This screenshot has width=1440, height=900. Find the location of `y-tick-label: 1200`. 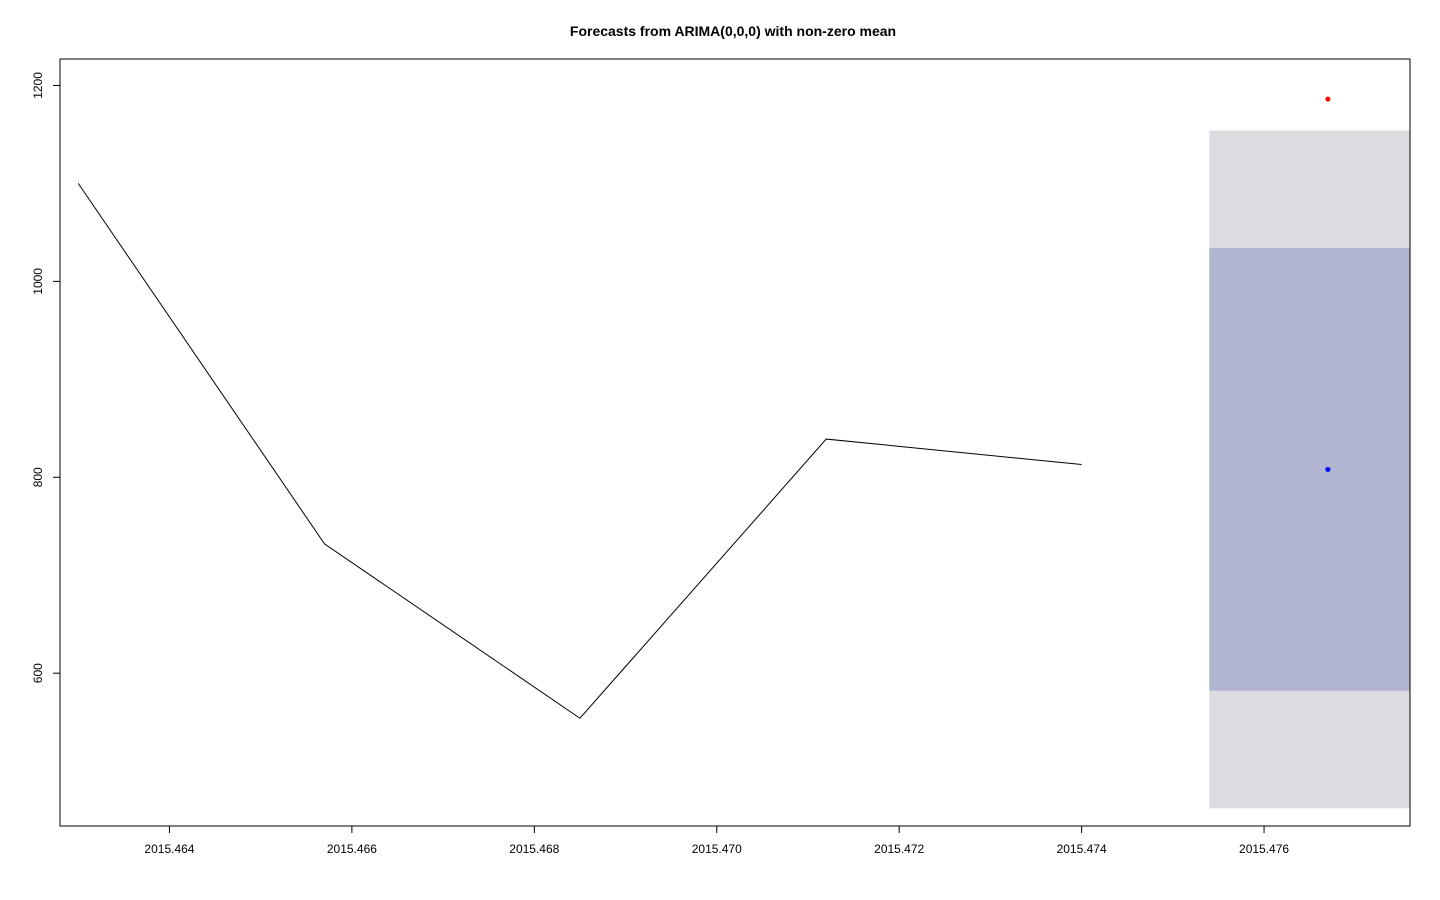

y-tick-label: 1200 is located at coordinates (38, 85).